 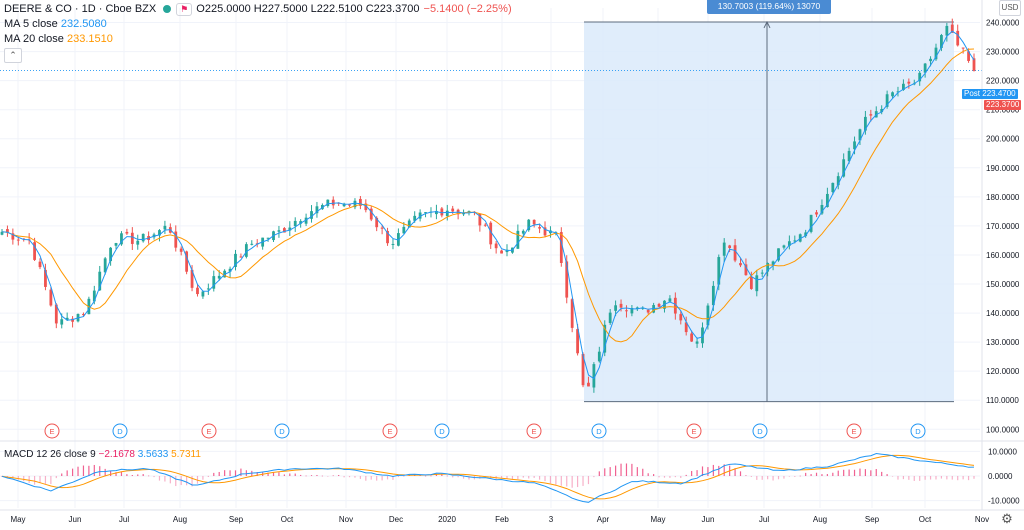 What do you see at coordinates (1000, 476) in the screenshot?
I see `macd-y-tick-label: 0.0000` at bounding box center [1000, 476].